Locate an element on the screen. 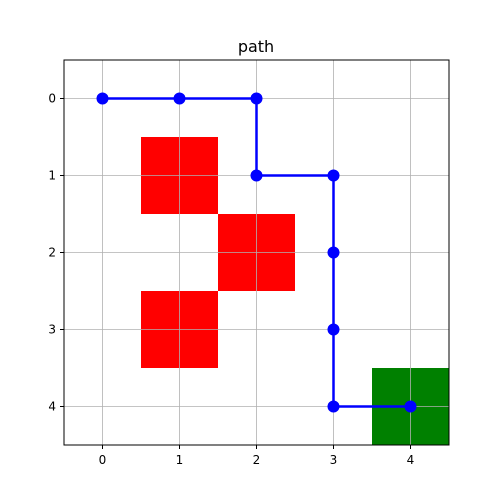  x-tick-label-4: 4 is located at coordinates (411, 460).